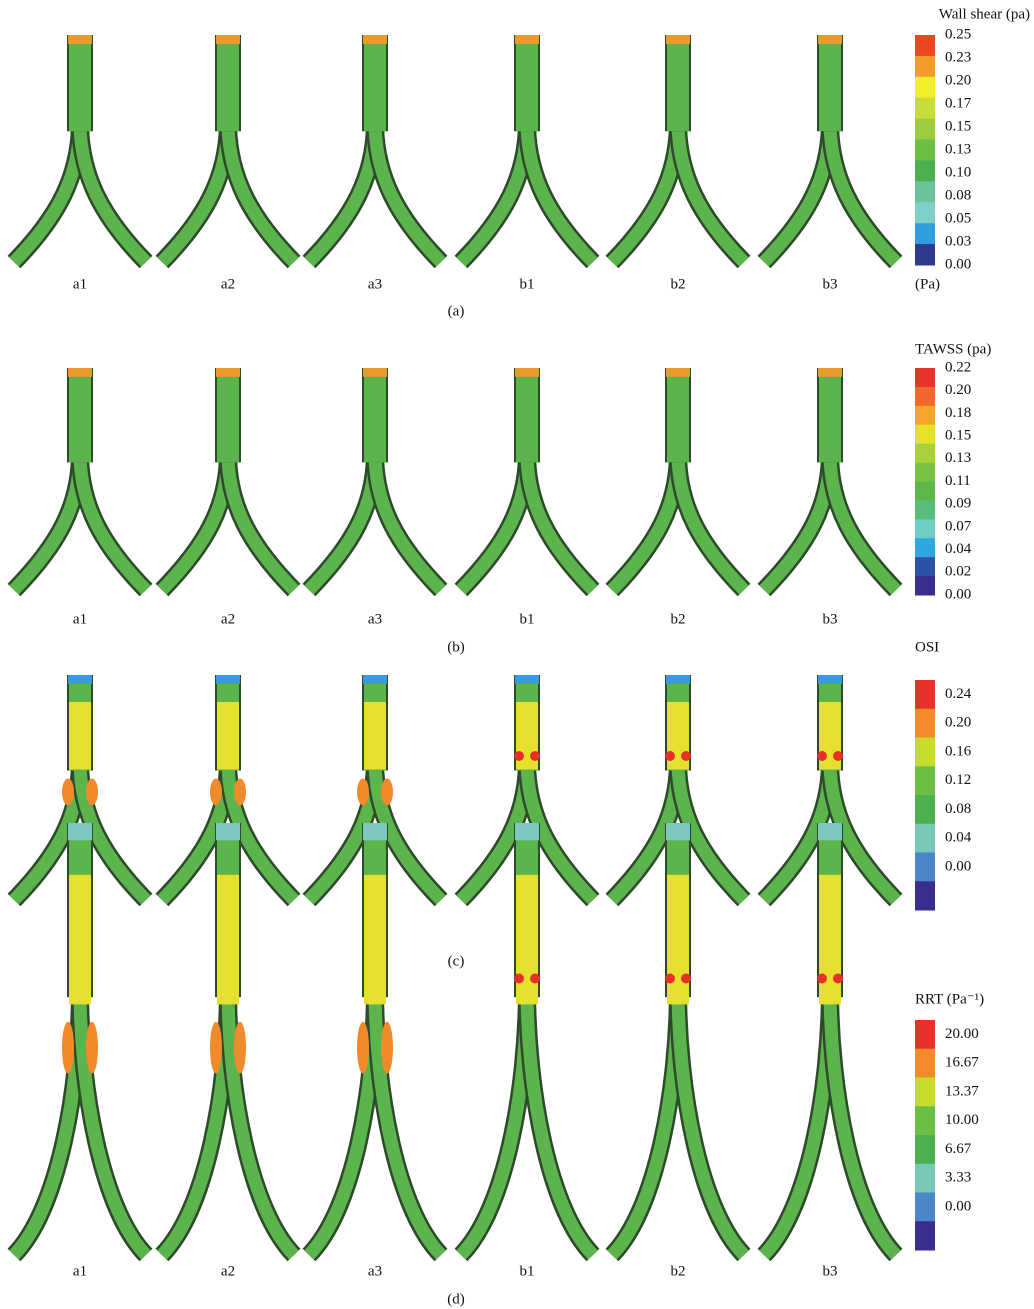 Image resolution: width=1034 pixels, height=1309 pixels. What do you see at coordinates (953, 349) in the screenshot?
I see `legend-title: TAWSS (pa)` at bounding box center [953, 349].